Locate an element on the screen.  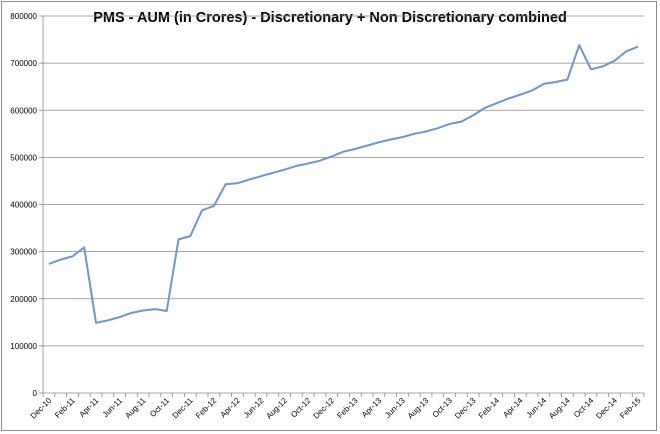
x-tick-label: Aug-13 is located at coordinates (418, 408).